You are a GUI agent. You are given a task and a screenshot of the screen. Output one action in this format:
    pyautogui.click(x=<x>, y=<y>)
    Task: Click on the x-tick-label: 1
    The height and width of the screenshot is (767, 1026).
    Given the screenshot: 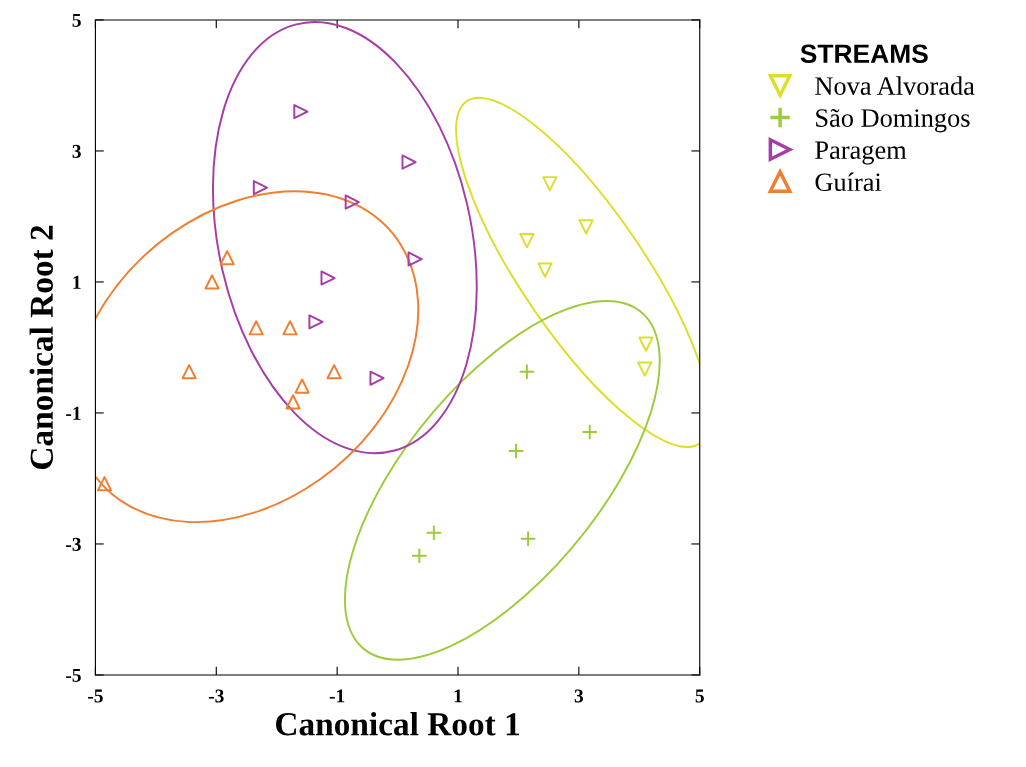 What is the action you would take?
    pyautogui.click(x=458, y=696)
    